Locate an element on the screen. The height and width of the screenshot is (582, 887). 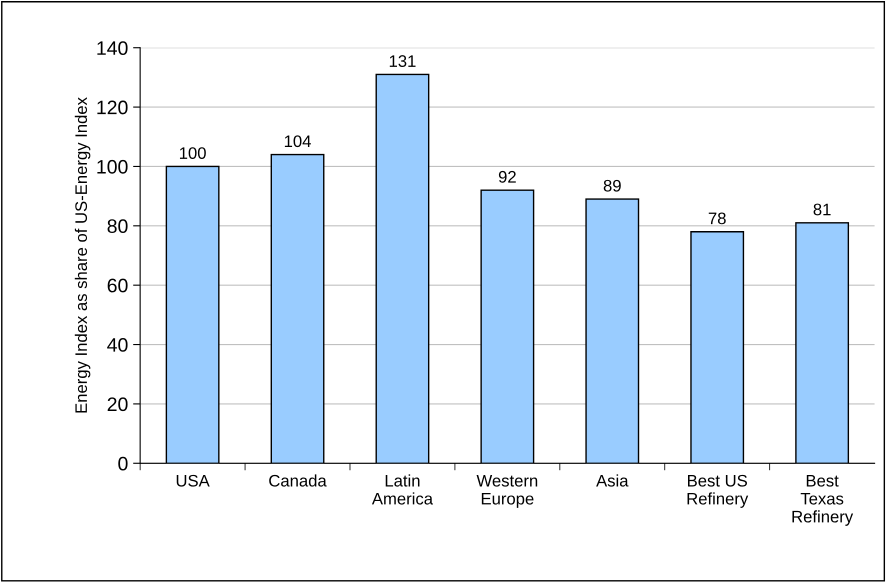
data-label: 131 is located at coordinates (403, 61).